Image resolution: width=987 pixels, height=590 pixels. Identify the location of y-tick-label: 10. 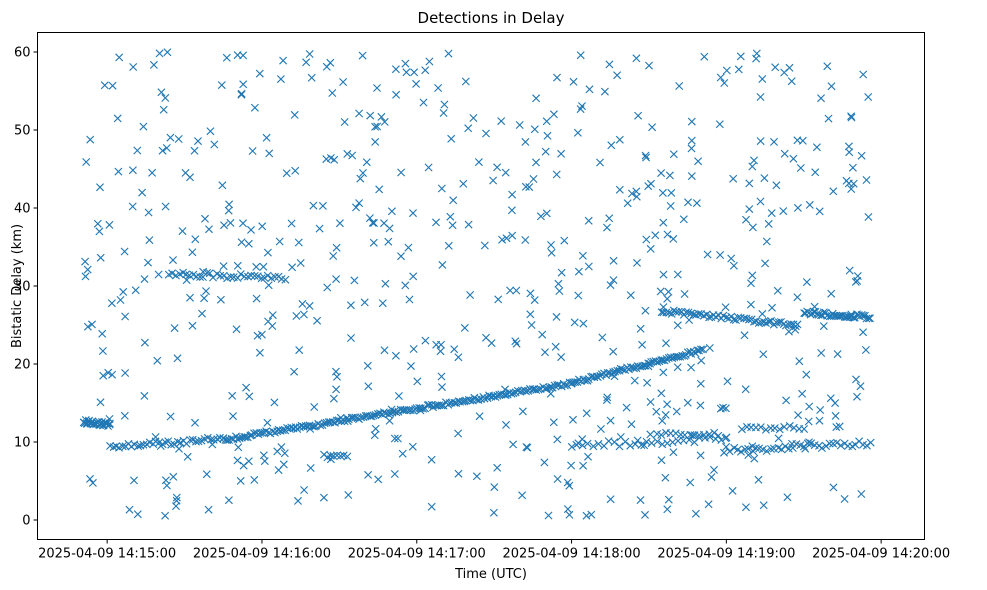
(22, 443).